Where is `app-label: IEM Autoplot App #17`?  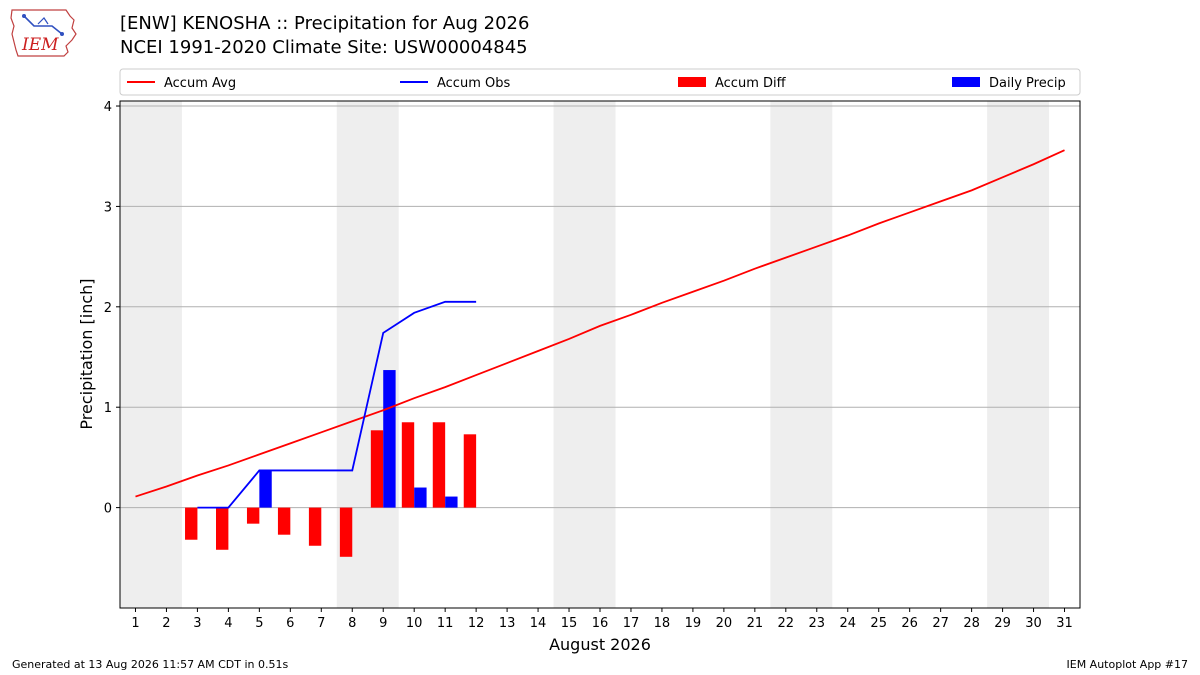 app-label: IEM Autoplot App #17 is located at coordinates (1127, 664).